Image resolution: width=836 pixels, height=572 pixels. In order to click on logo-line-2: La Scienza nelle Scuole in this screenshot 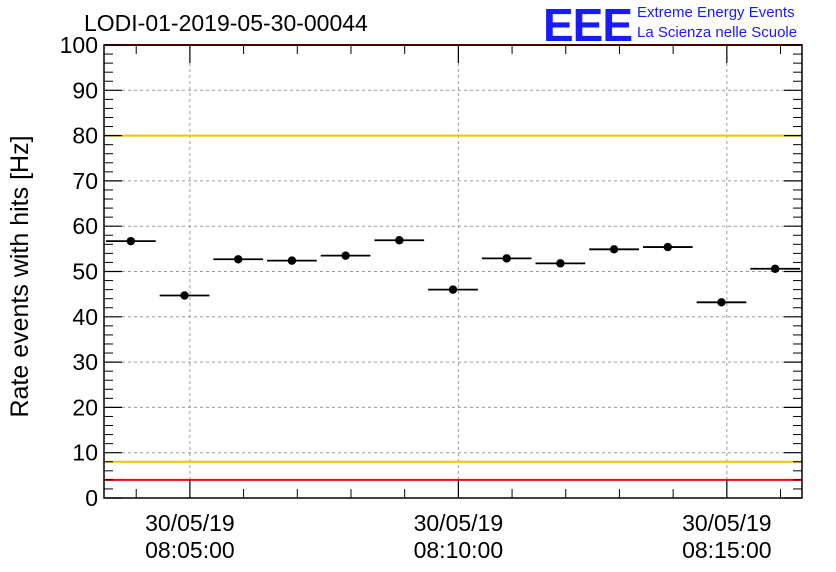, I will do `click(717, 32)`.